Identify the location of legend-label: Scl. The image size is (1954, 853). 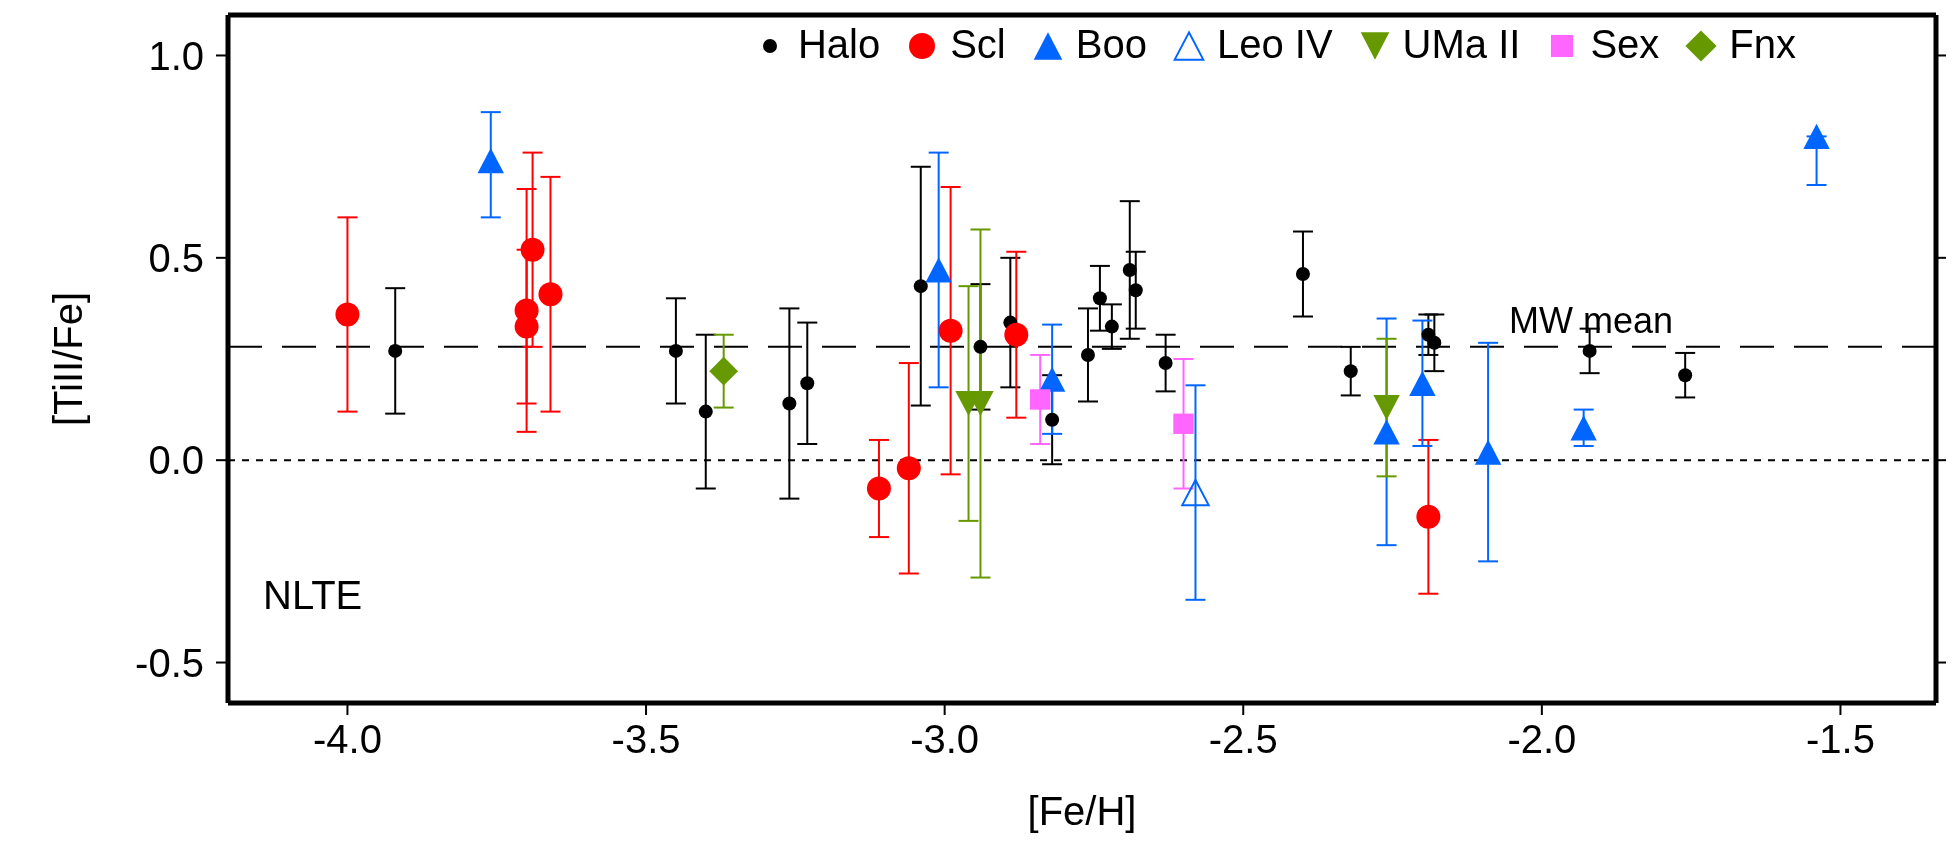
(978, 44).